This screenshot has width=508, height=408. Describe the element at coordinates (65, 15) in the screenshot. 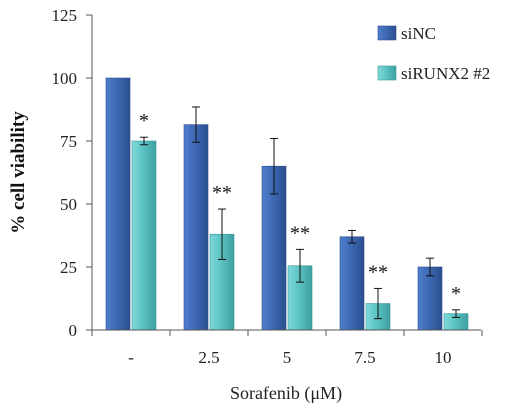

I see `y-tick-label: 125` at that location.